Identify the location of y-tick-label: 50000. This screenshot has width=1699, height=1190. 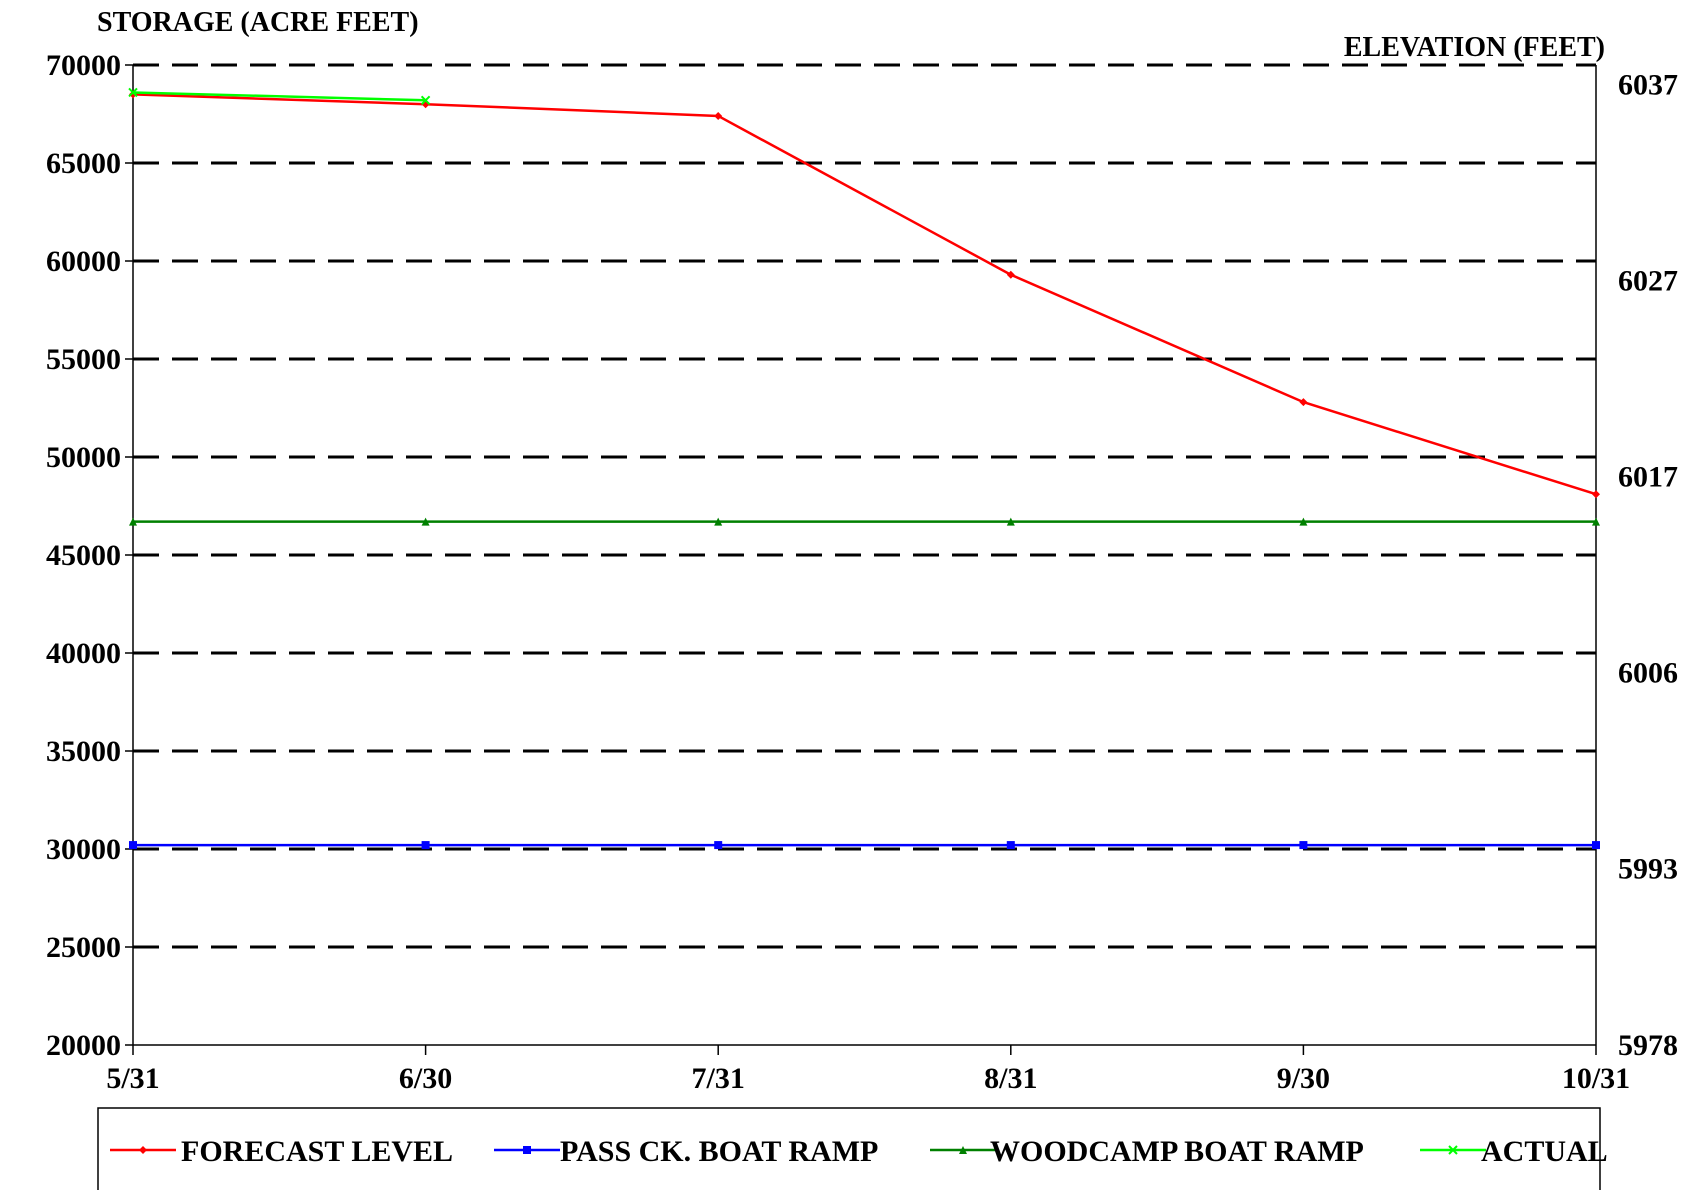
(83, 457).